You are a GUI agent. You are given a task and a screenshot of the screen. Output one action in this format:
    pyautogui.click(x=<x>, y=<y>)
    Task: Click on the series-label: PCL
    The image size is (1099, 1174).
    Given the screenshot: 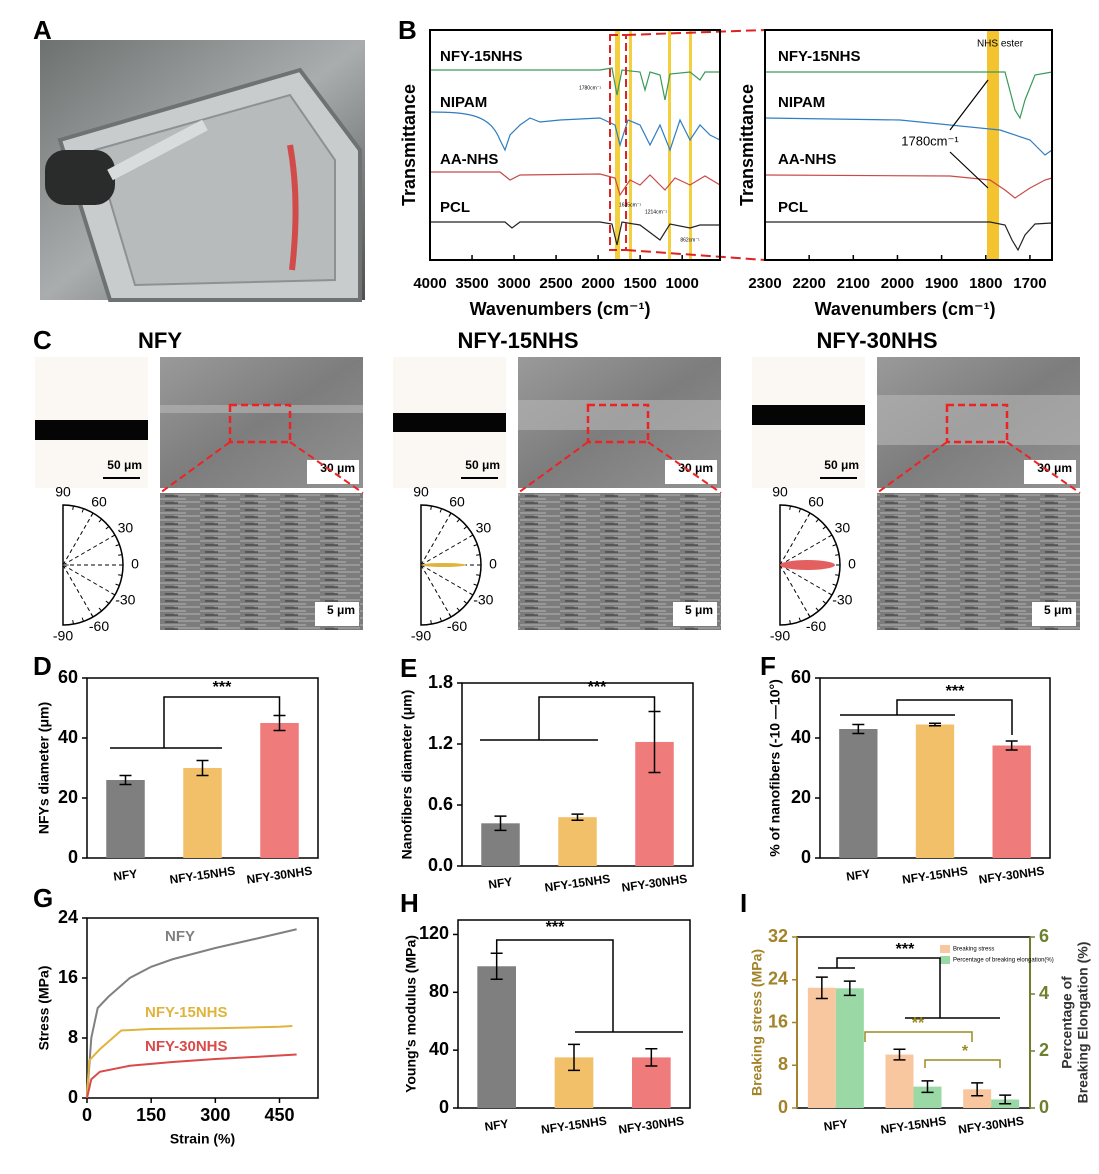 What is the action you would take?
    pyautogui.click(x=455, y=207)
    